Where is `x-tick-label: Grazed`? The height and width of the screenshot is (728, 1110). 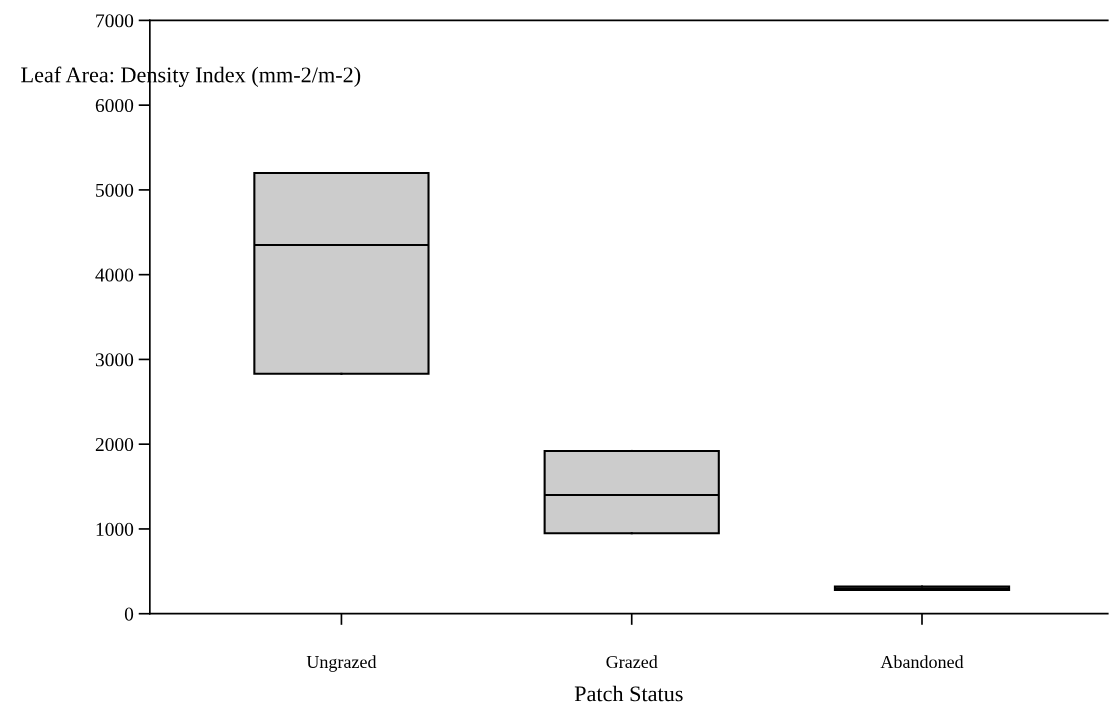
x-tick-label: Grazed is located at coordinates (632, 662).